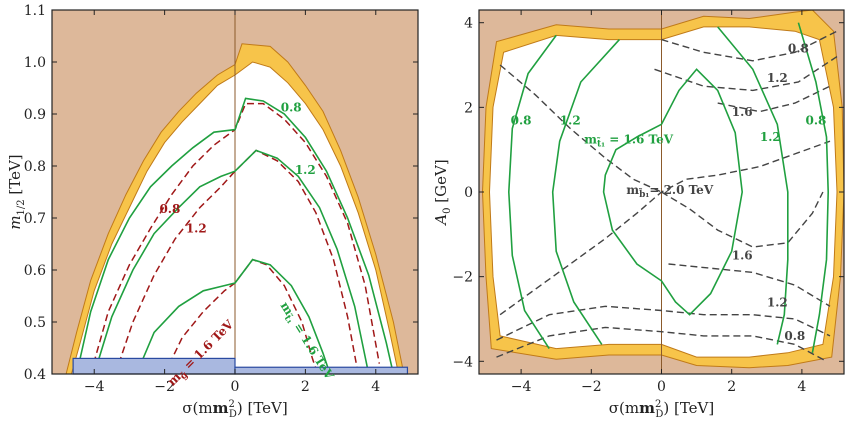 Image resolution: width=851 pixels, height=422 pixels. What do you see at coordinates (154, 366) in the screenshot?
I see `lep-excluded-box` at bounding box center [154, 366].